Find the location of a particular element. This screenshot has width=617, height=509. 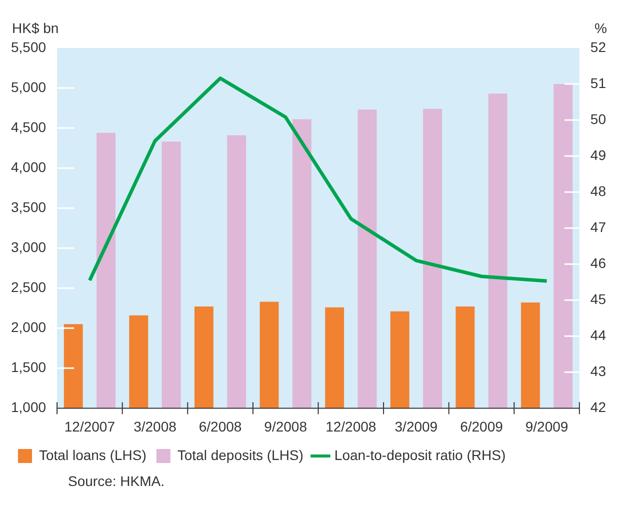

y-tick-label: 5,000 is located at coordinates (28, 86).